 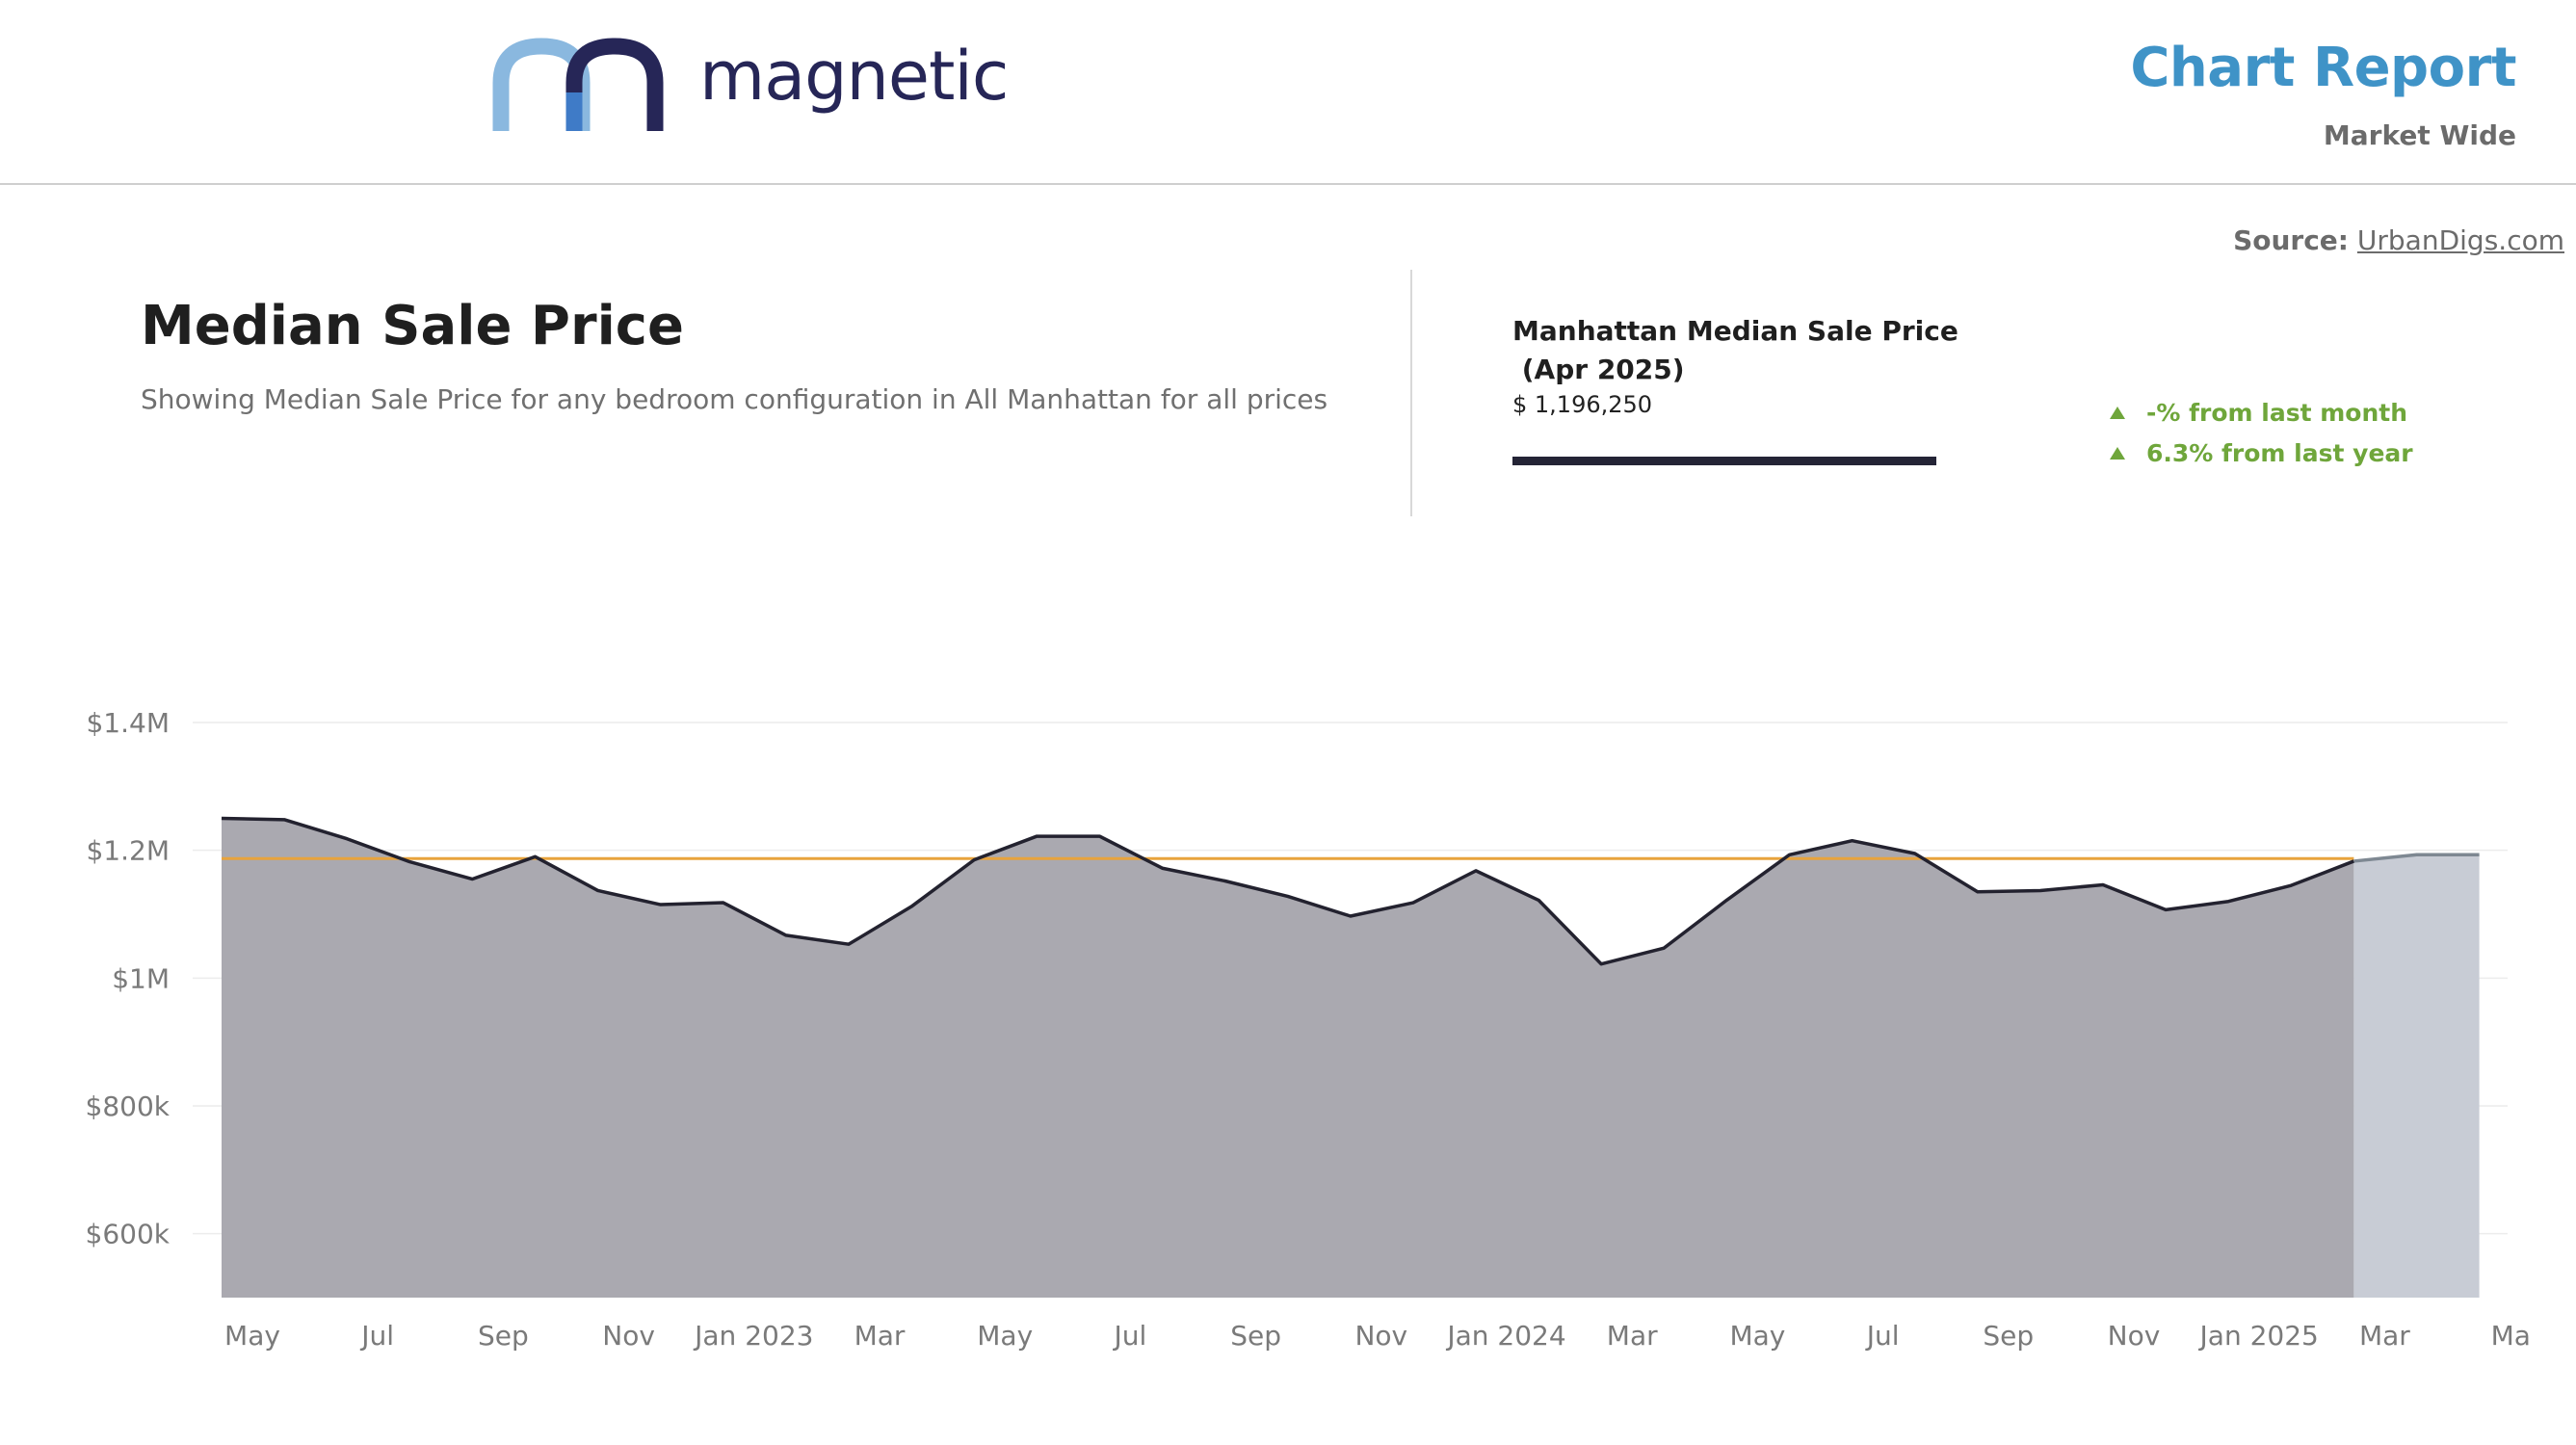 What do you see at coordinates (128, 1106) in the screenshot?
I see `y-tick-label: $800k` at bounding box center [128, 1106].